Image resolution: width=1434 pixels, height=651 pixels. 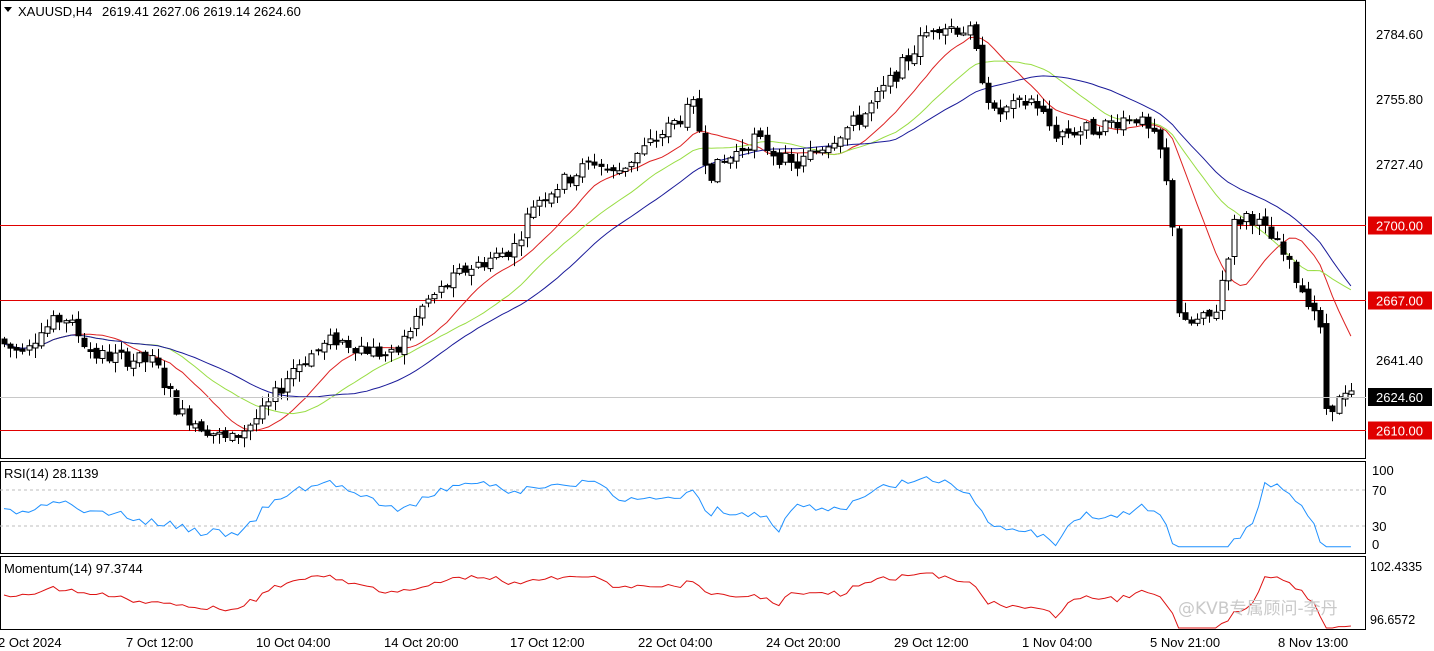 What do you see at coordinates (8, 9) in the screenshot?
I see `dropdown-triangle-icon` at bounding box center [8, 9].